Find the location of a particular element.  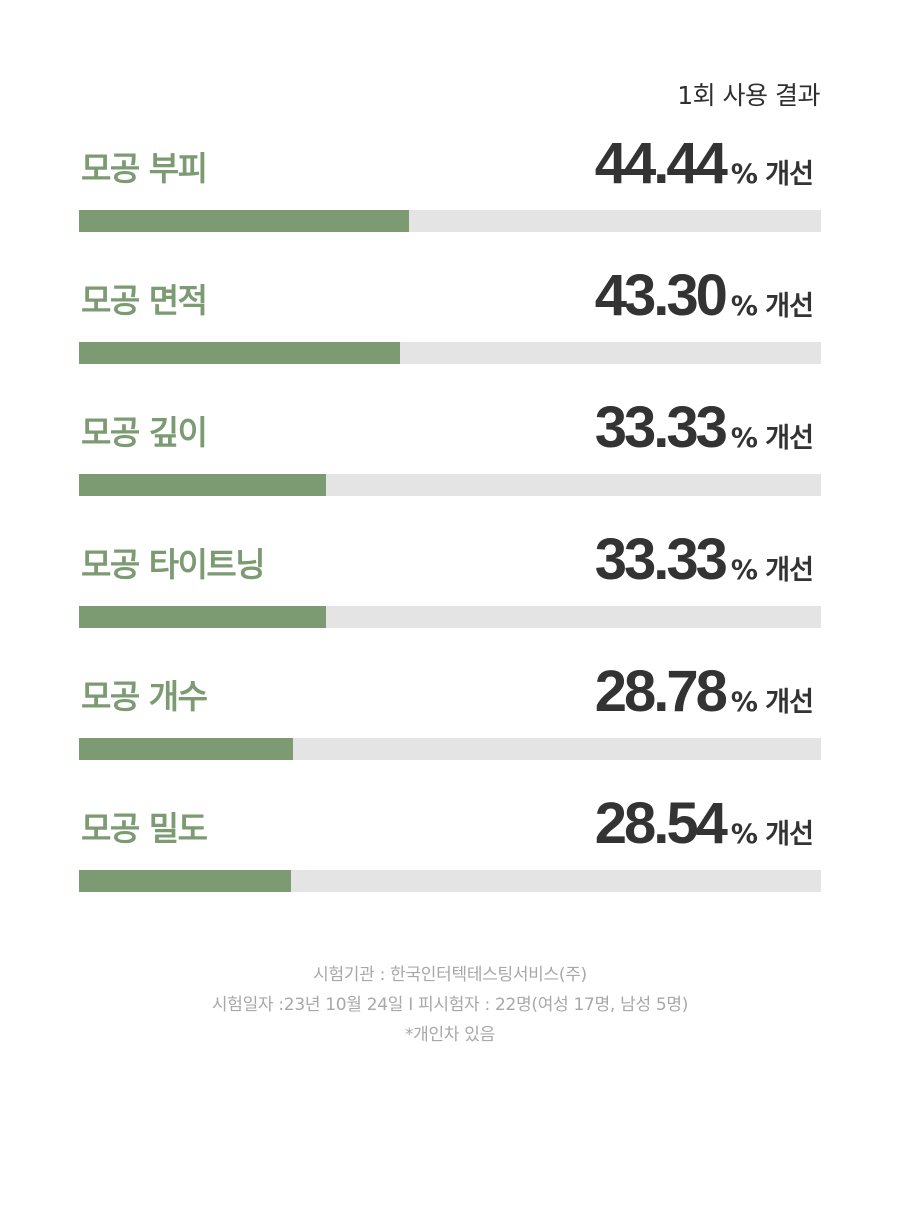

value-label-group: 43.30% 개선 is located at coordinates (704, 295).